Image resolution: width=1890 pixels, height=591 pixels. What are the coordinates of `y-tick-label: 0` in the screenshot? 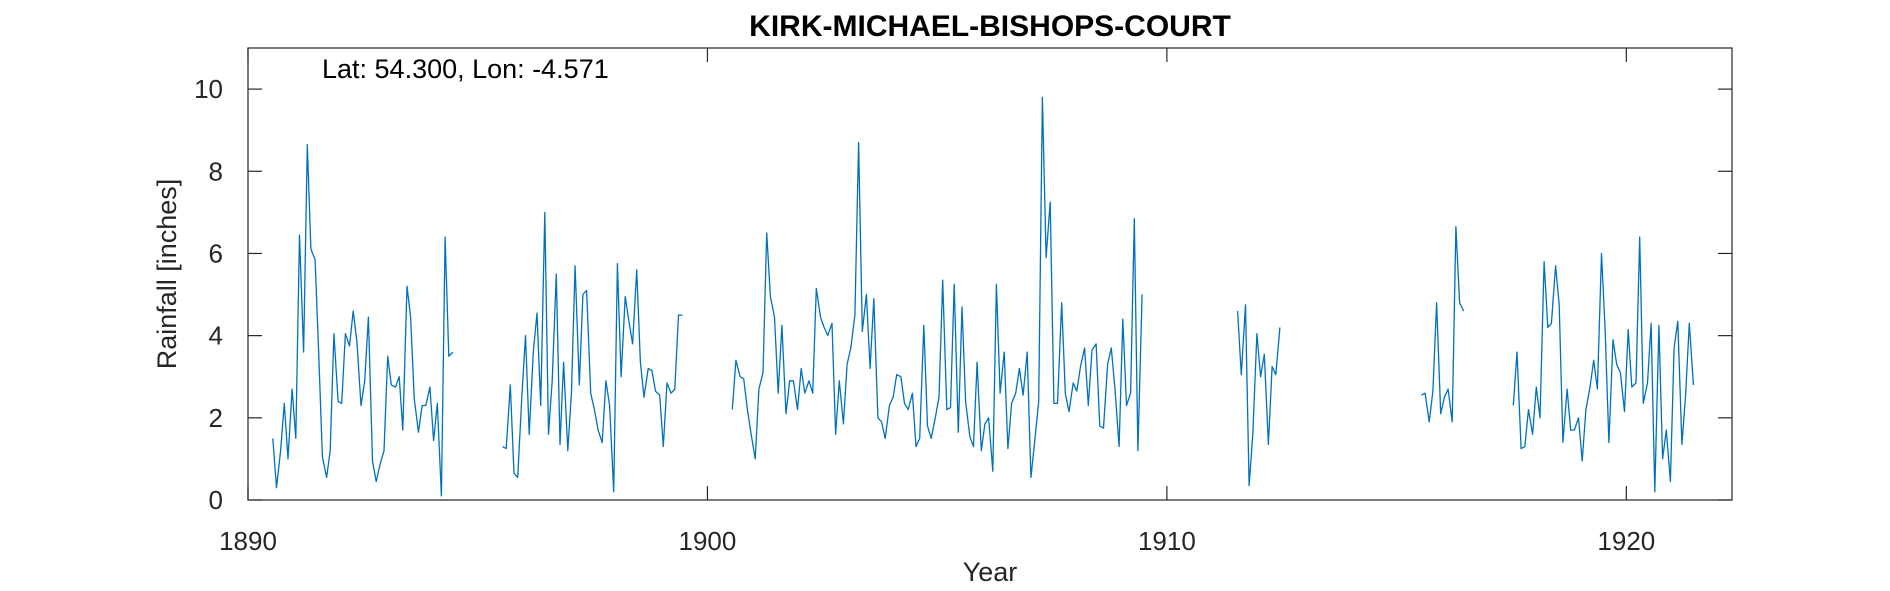 It's located at (216, 500).